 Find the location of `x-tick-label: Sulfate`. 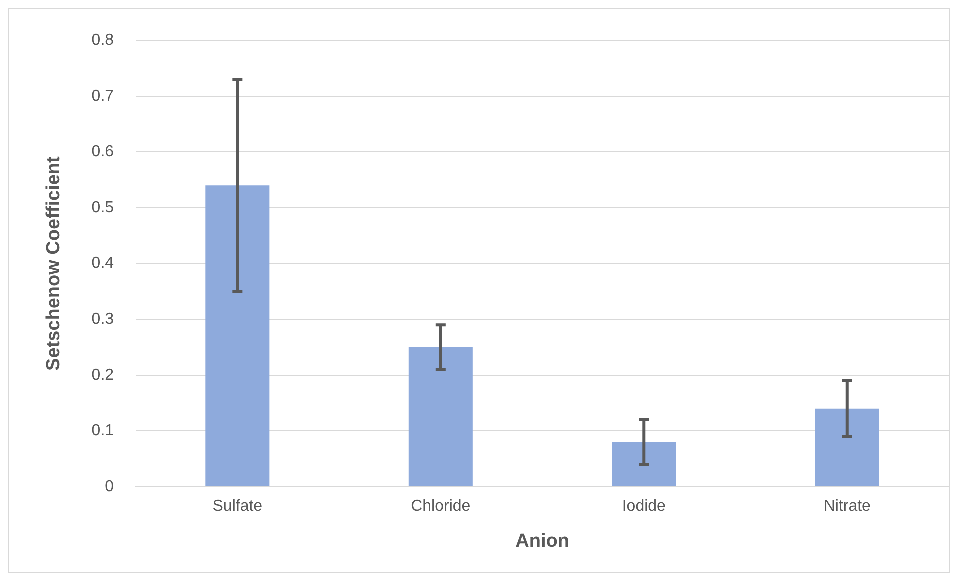

x-tick-label: Sulfate is located at coordinates (237, 507).